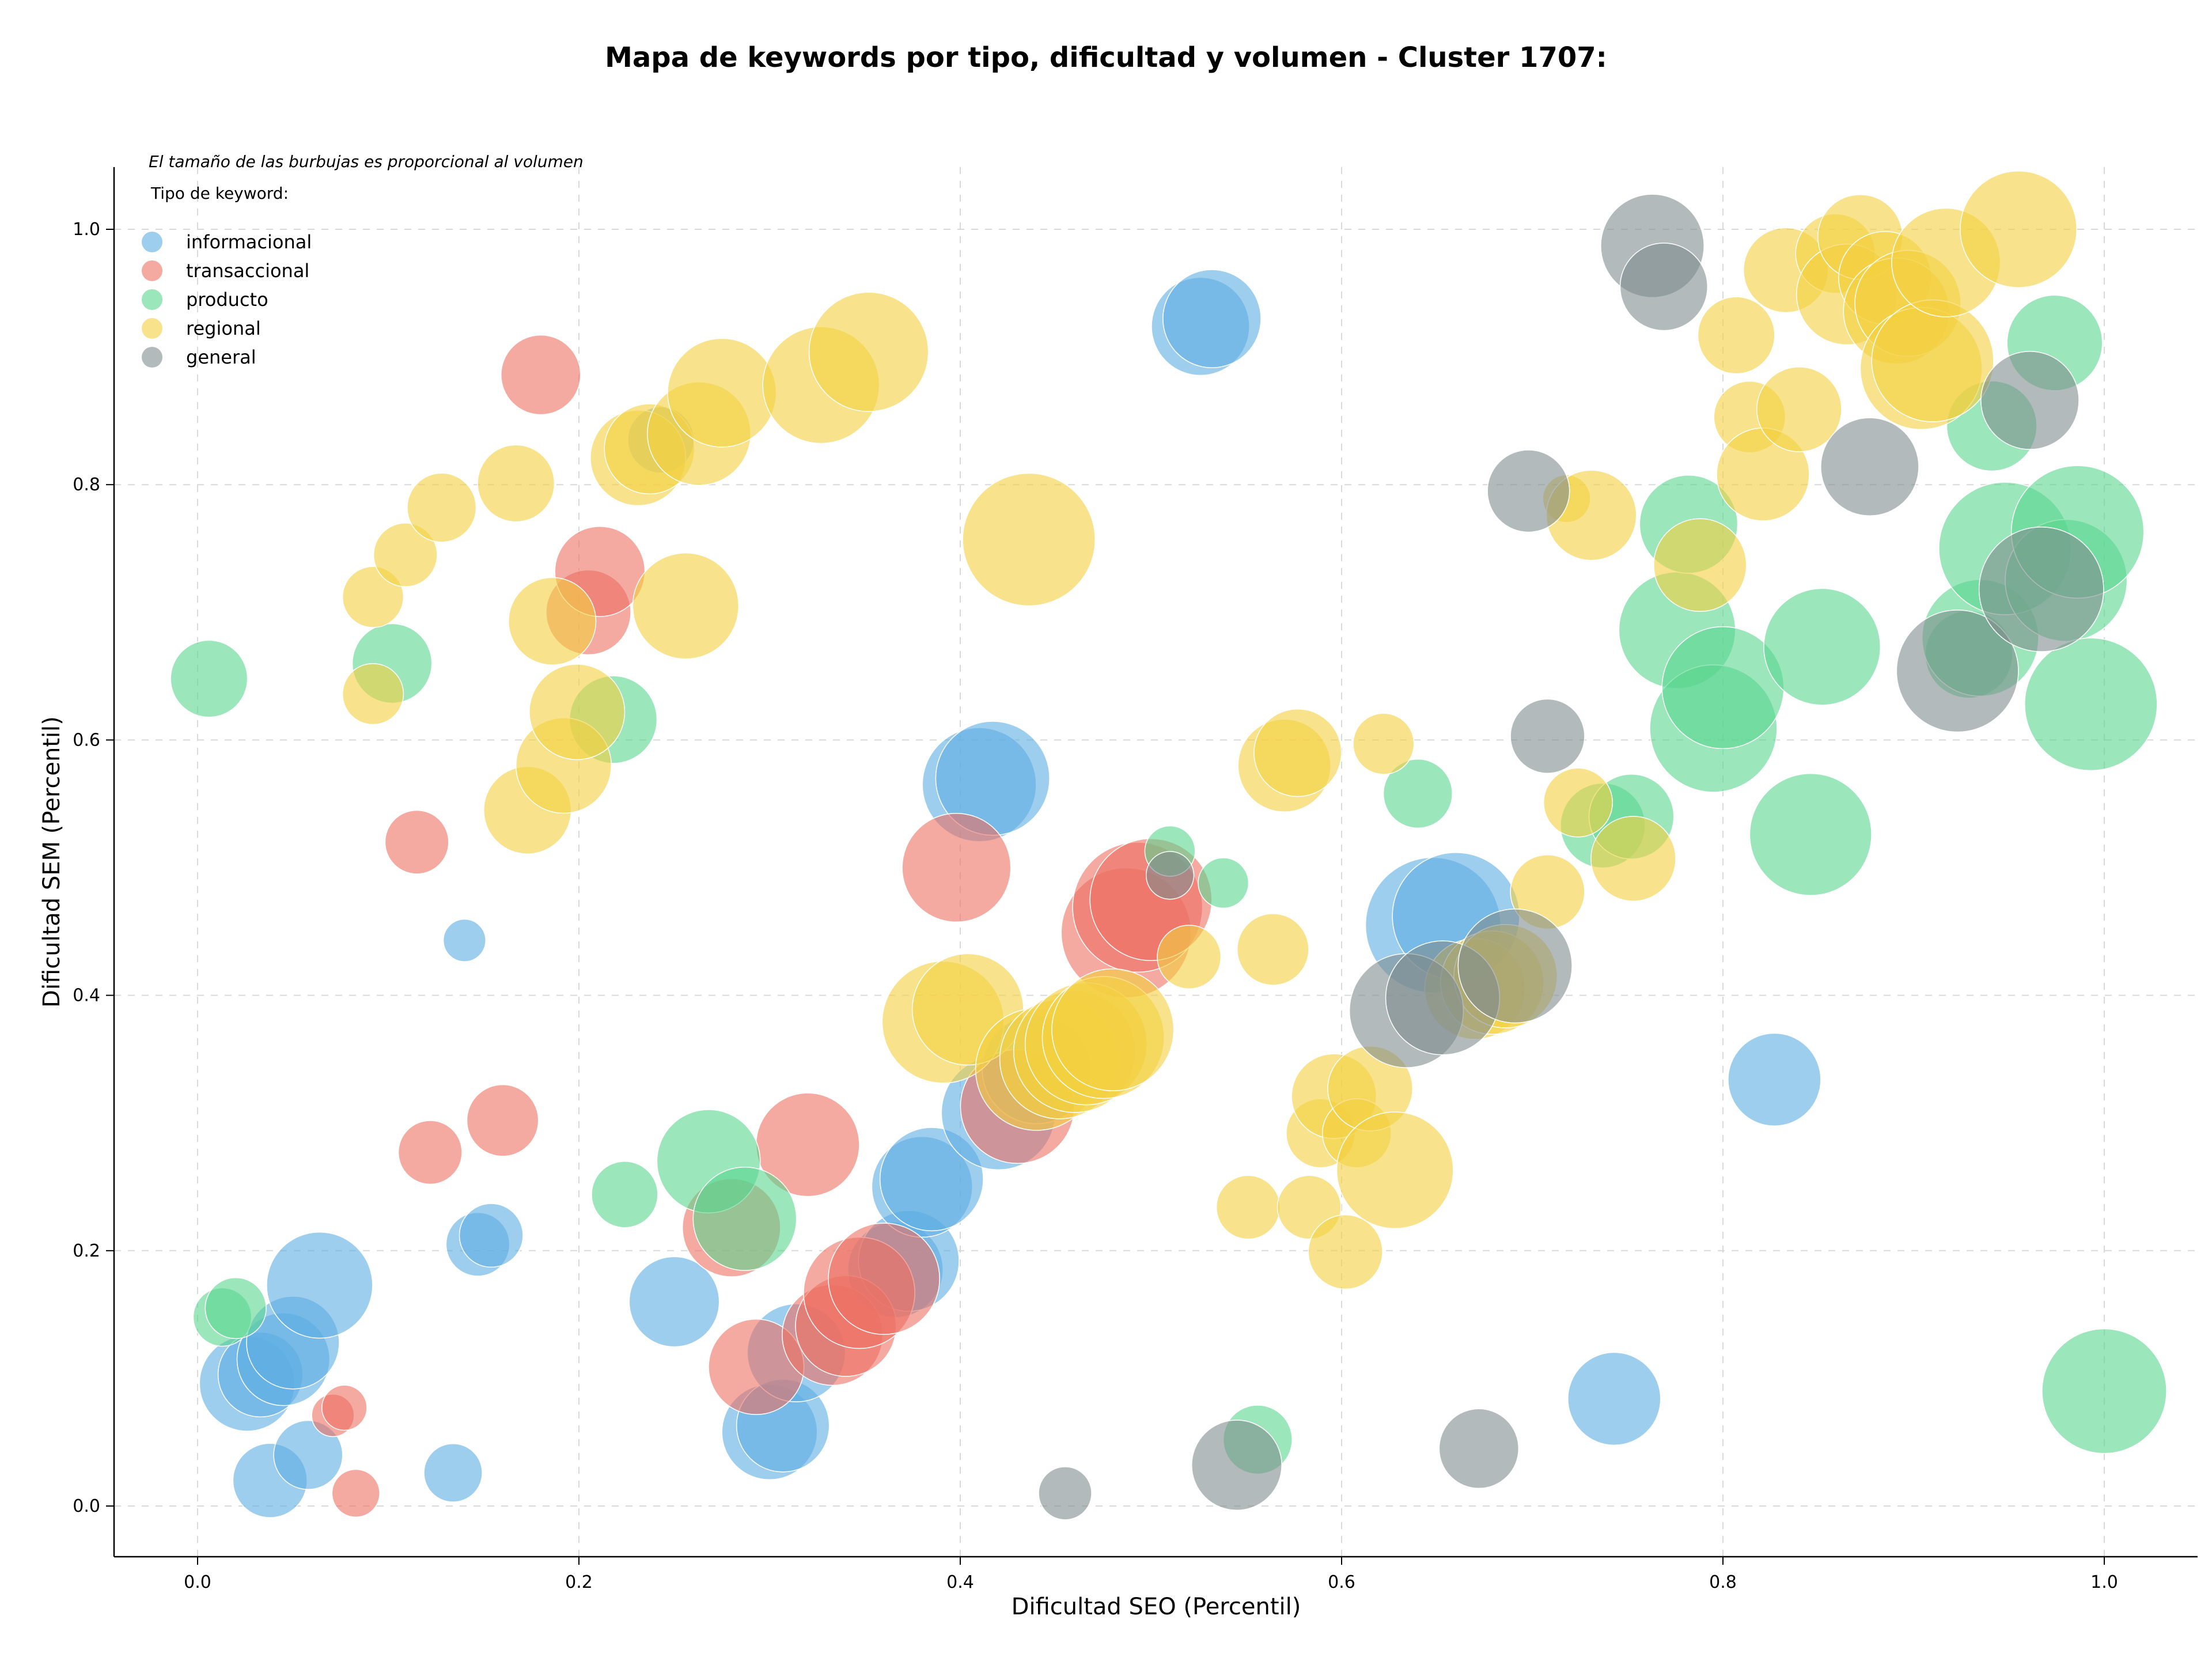  Describe the element at coordinates (247, 271) in the screenshot. I see `legend-label-transaccional: transaccional` at that location.